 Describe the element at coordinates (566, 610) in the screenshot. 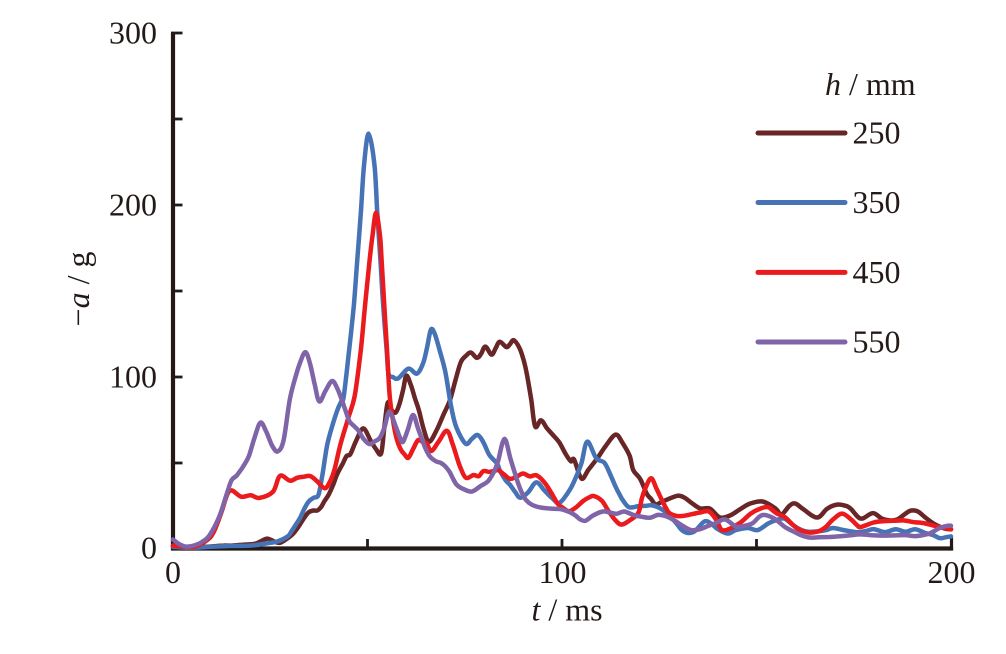

I see `svg-text: t / ms` at that location.